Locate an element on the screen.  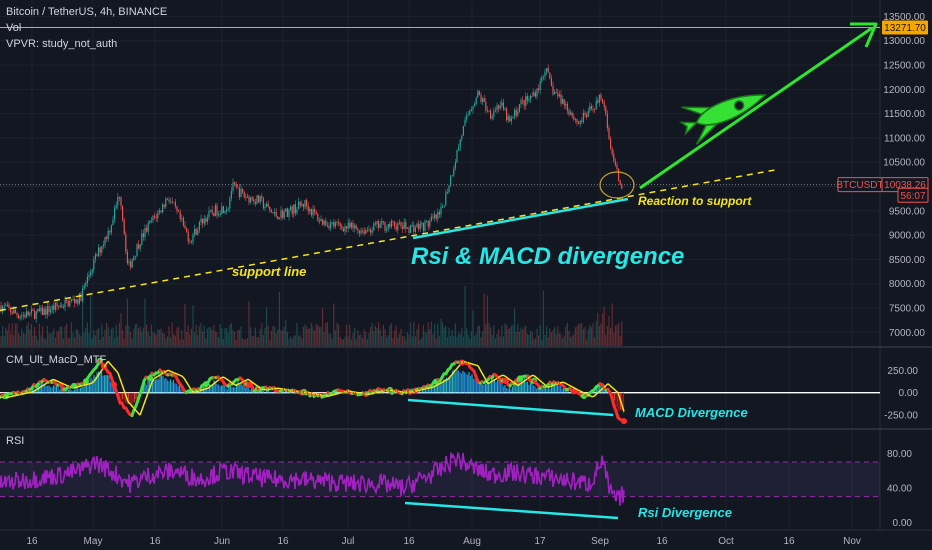
rsi-legend: RSI is located at coordinates (15, 441).